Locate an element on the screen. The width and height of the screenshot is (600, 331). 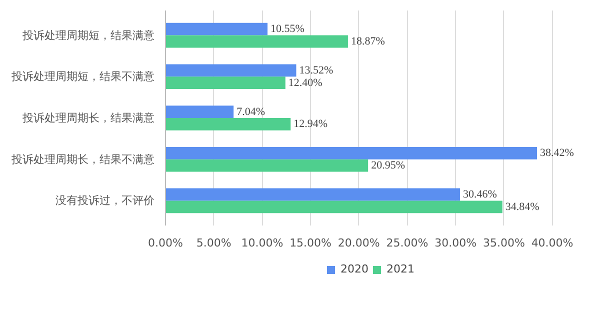
y-tick-label: 投诉处理周期短，结果不满意 is located at coordinates (82, 77).